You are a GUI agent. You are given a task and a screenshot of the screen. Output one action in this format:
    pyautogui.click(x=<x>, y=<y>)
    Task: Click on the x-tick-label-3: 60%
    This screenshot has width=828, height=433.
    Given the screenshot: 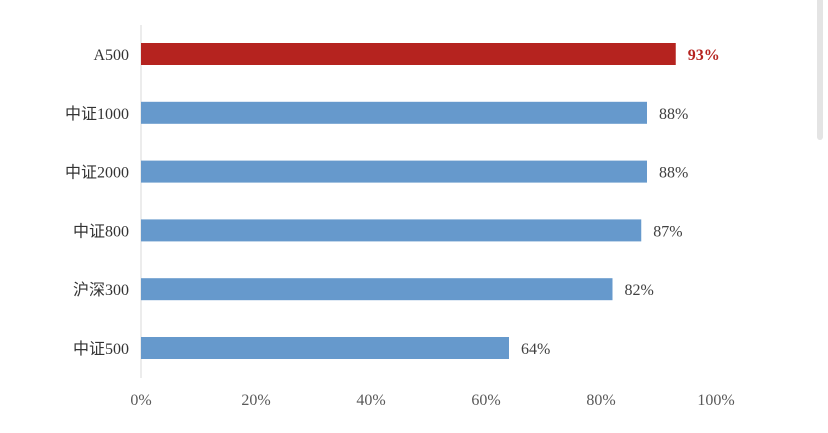 What is the action you would take?
    pyautogui.click(x=485, y=400)
    